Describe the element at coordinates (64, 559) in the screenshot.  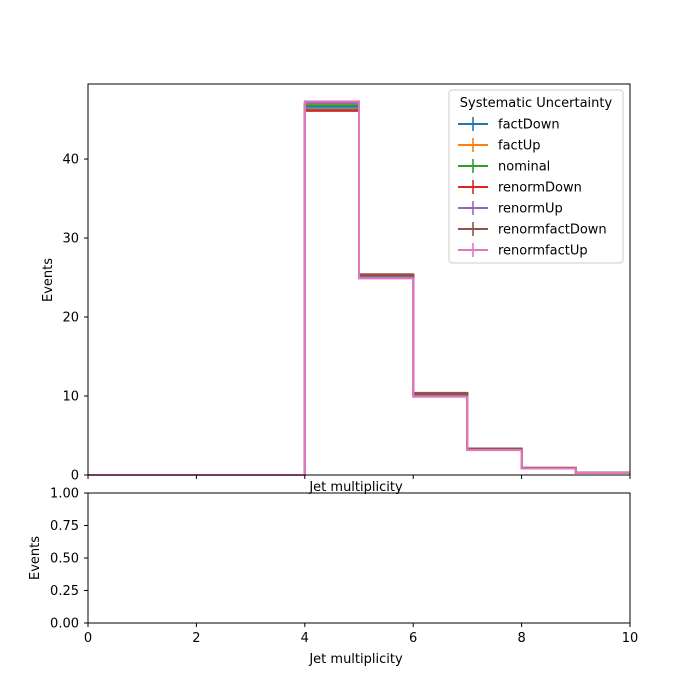
I see `bottom-y-tick-label: 0.50` at that location.